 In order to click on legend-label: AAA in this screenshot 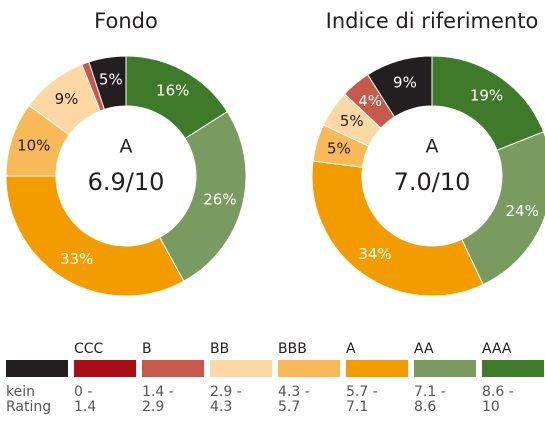, I will do `click(497, 349)`.